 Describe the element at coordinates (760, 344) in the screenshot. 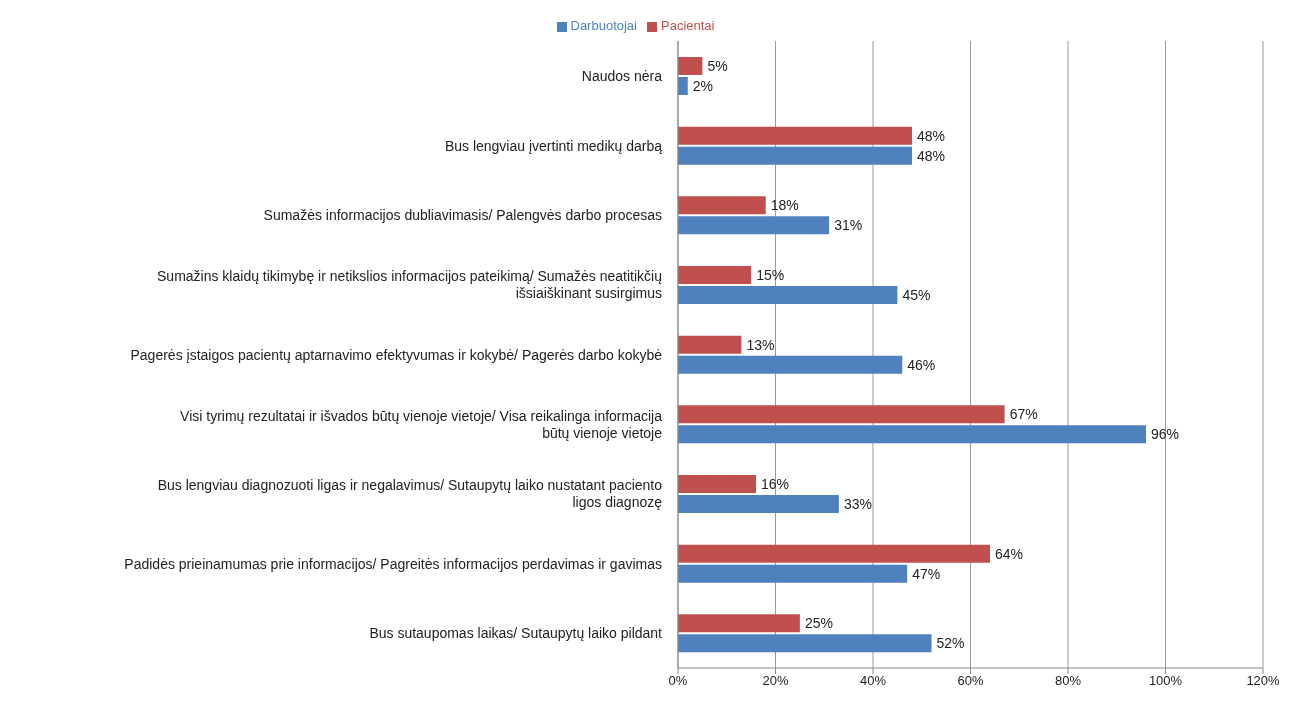

I see `data-label: 13%` at that location.